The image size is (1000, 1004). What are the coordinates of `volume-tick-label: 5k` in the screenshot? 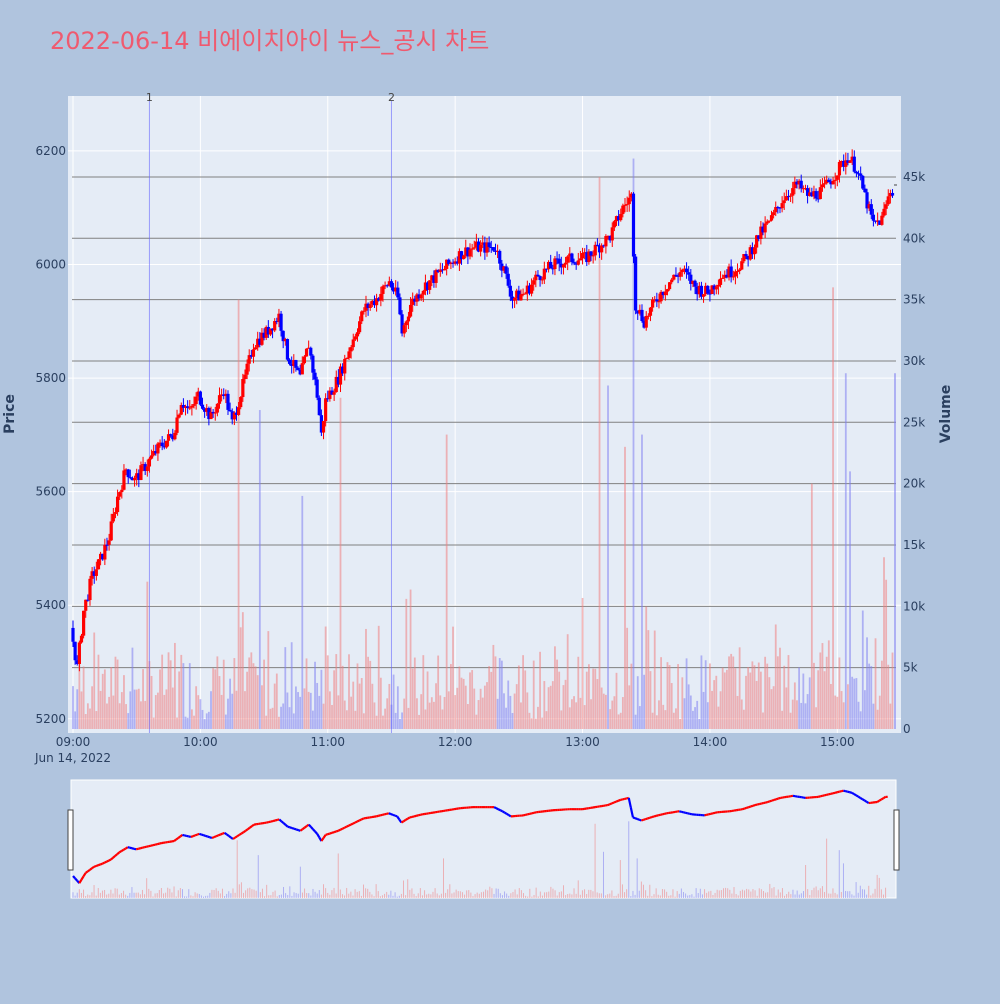 It's located at (910, 668).